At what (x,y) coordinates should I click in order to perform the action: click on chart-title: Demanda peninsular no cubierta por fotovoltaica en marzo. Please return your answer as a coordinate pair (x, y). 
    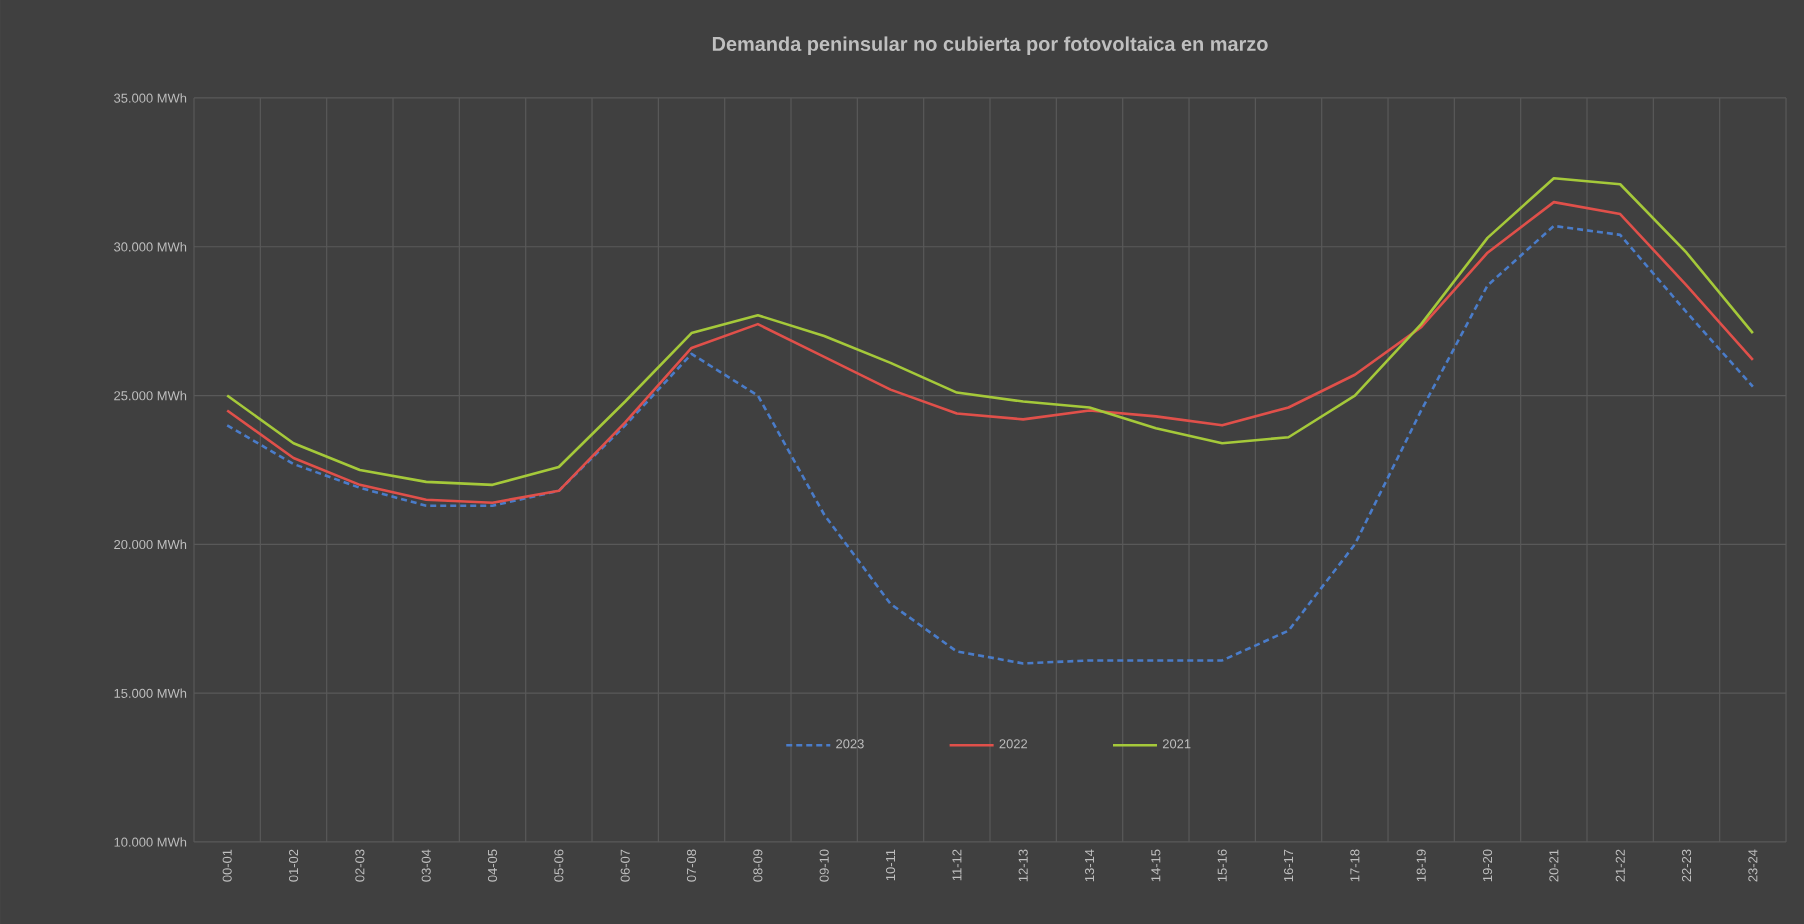
    Looking at the image, I should click on (990, 45).